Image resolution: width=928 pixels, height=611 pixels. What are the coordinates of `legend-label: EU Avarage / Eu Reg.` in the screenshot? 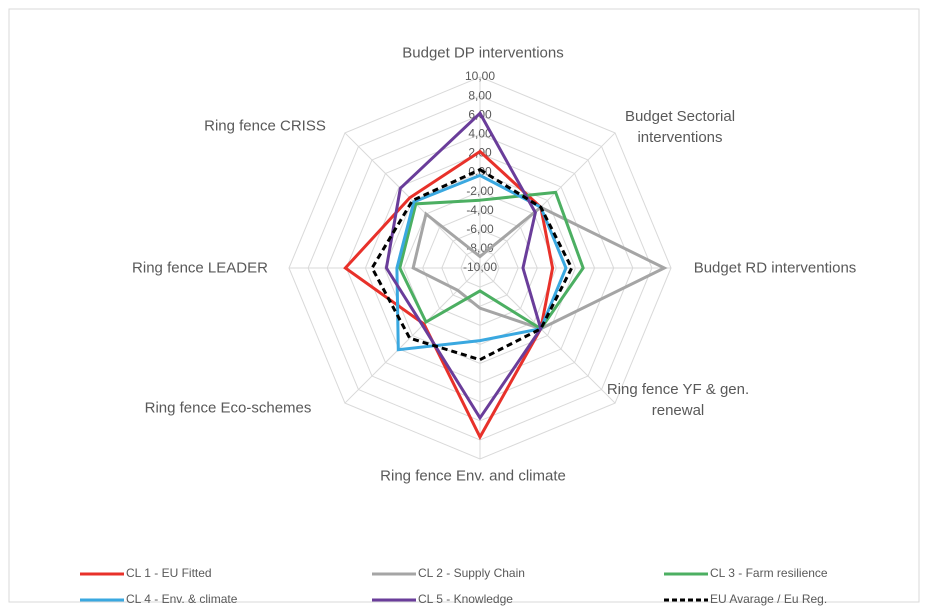 It's located at (768, 599).